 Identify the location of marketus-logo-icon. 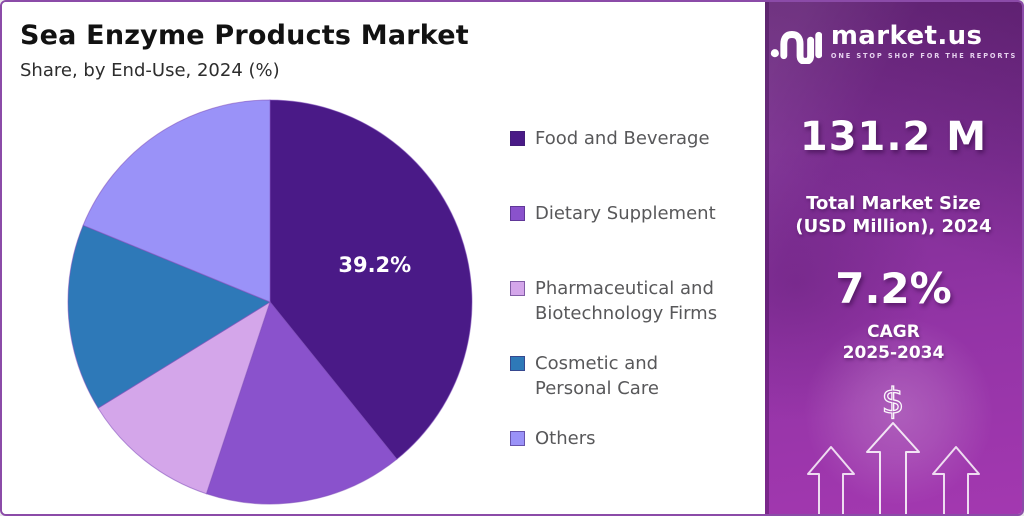
(796, 47).